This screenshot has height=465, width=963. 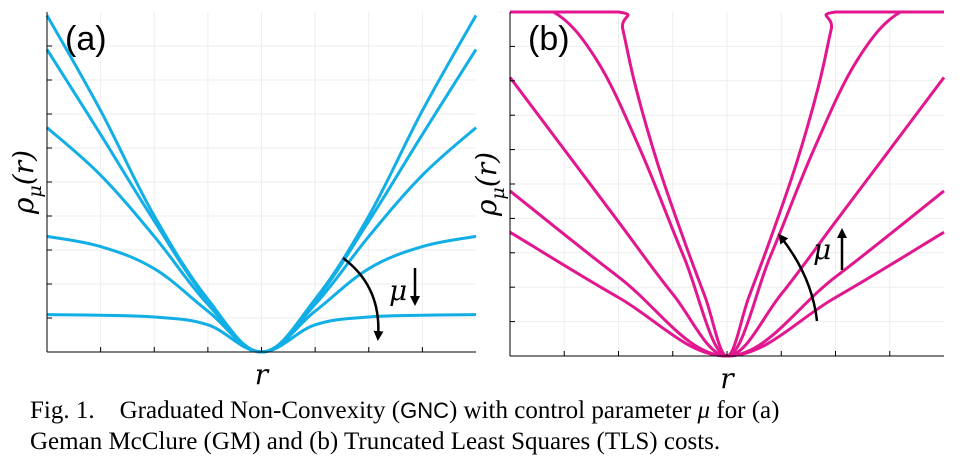 I want to click on caption-mu: μ, so click(x=704, y=410).